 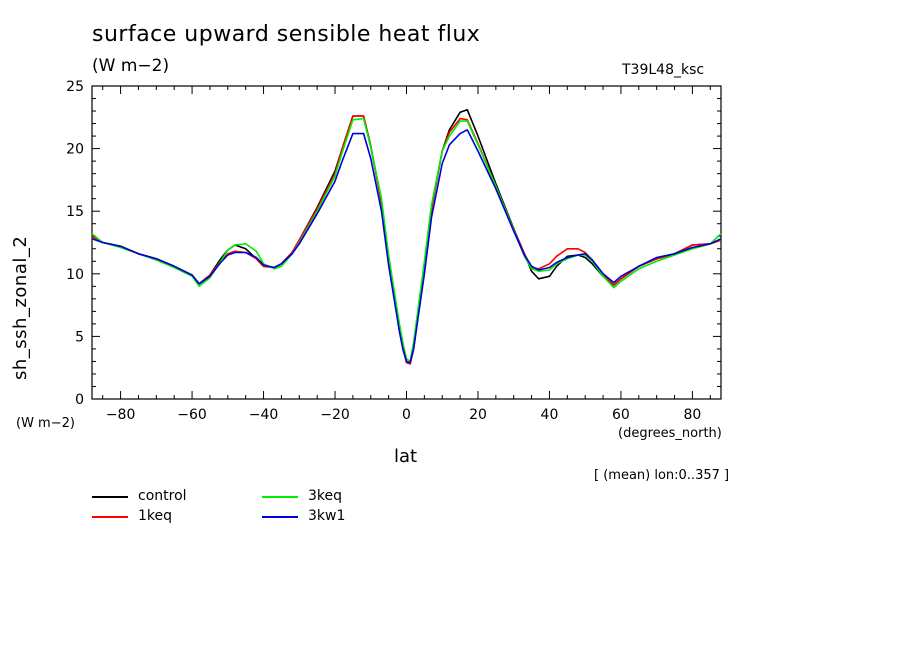 I want to click on y-tick-label: 10, so click(x=75, y=275).